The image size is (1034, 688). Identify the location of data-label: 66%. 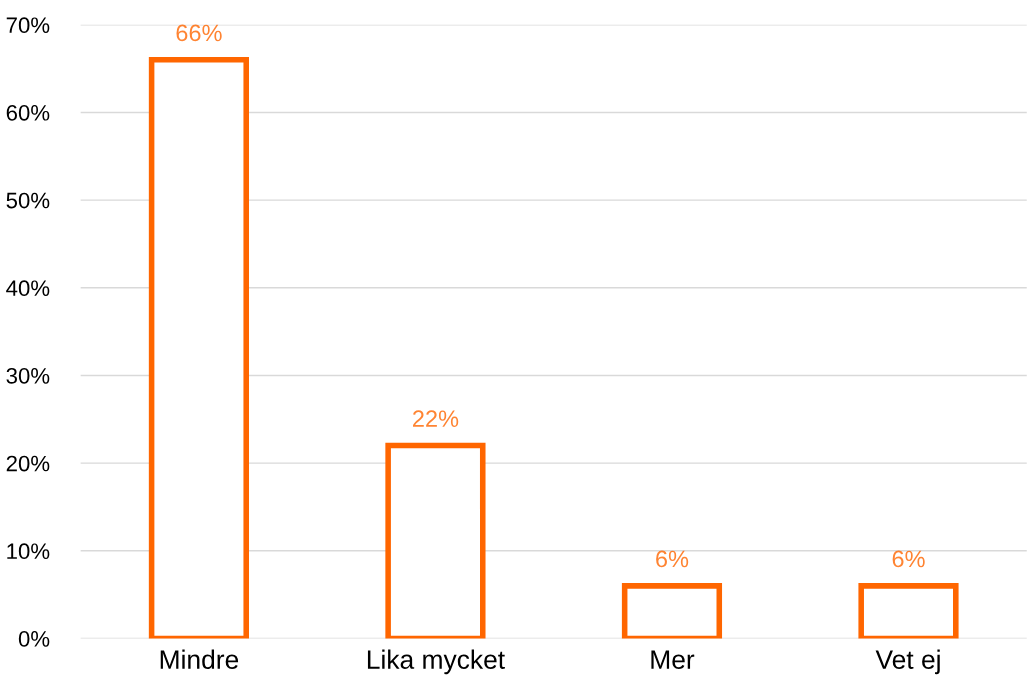
(199, 33).